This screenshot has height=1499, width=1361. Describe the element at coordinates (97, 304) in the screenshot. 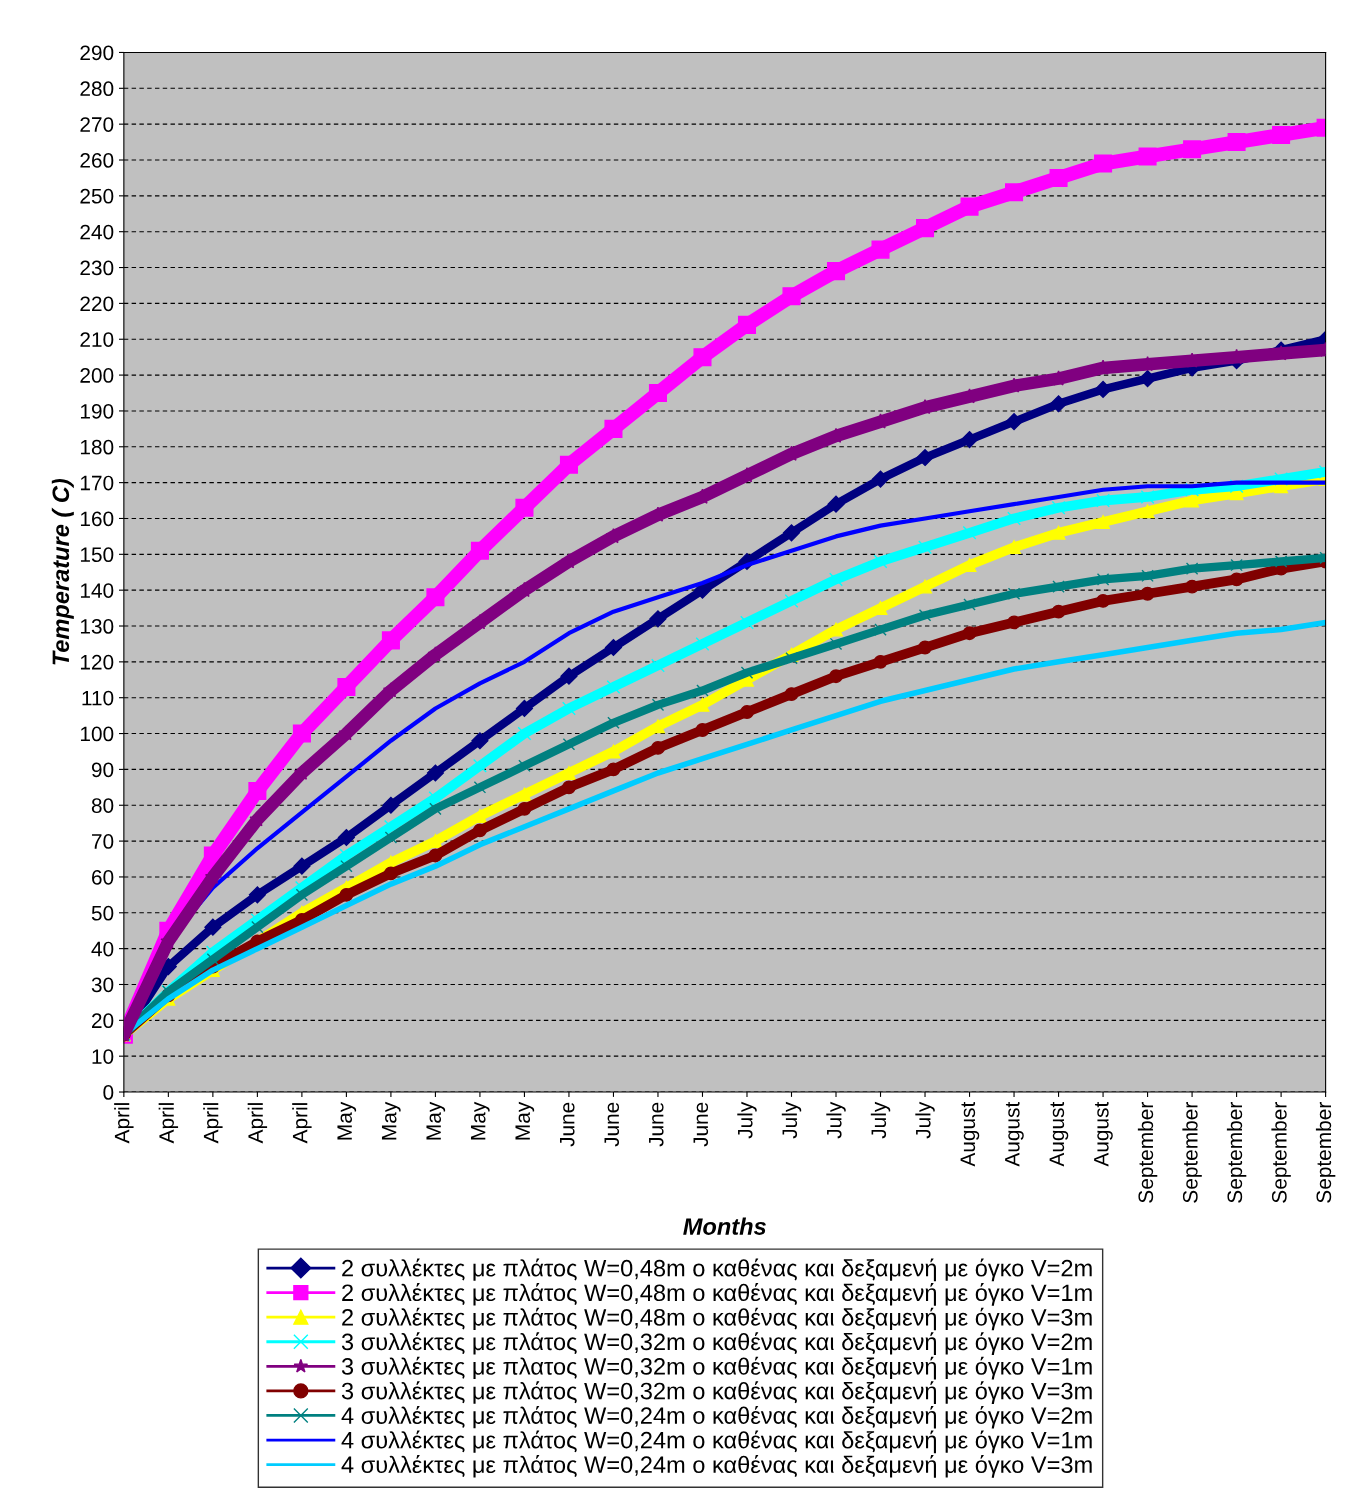

I see `y-tick-label: 220` at that location.